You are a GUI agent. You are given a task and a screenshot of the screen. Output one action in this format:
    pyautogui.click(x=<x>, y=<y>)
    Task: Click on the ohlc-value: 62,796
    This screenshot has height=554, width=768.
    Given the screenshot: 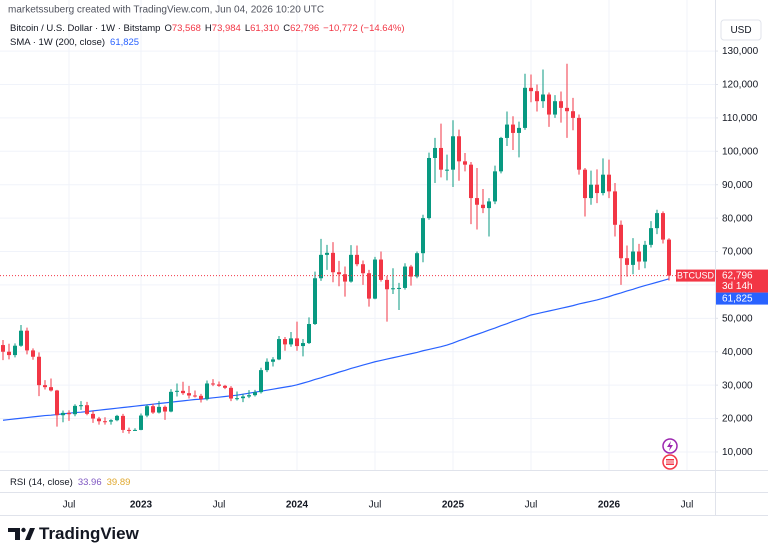 What is the action you would take?
    pyautogui.click(x=304, y=28)
    